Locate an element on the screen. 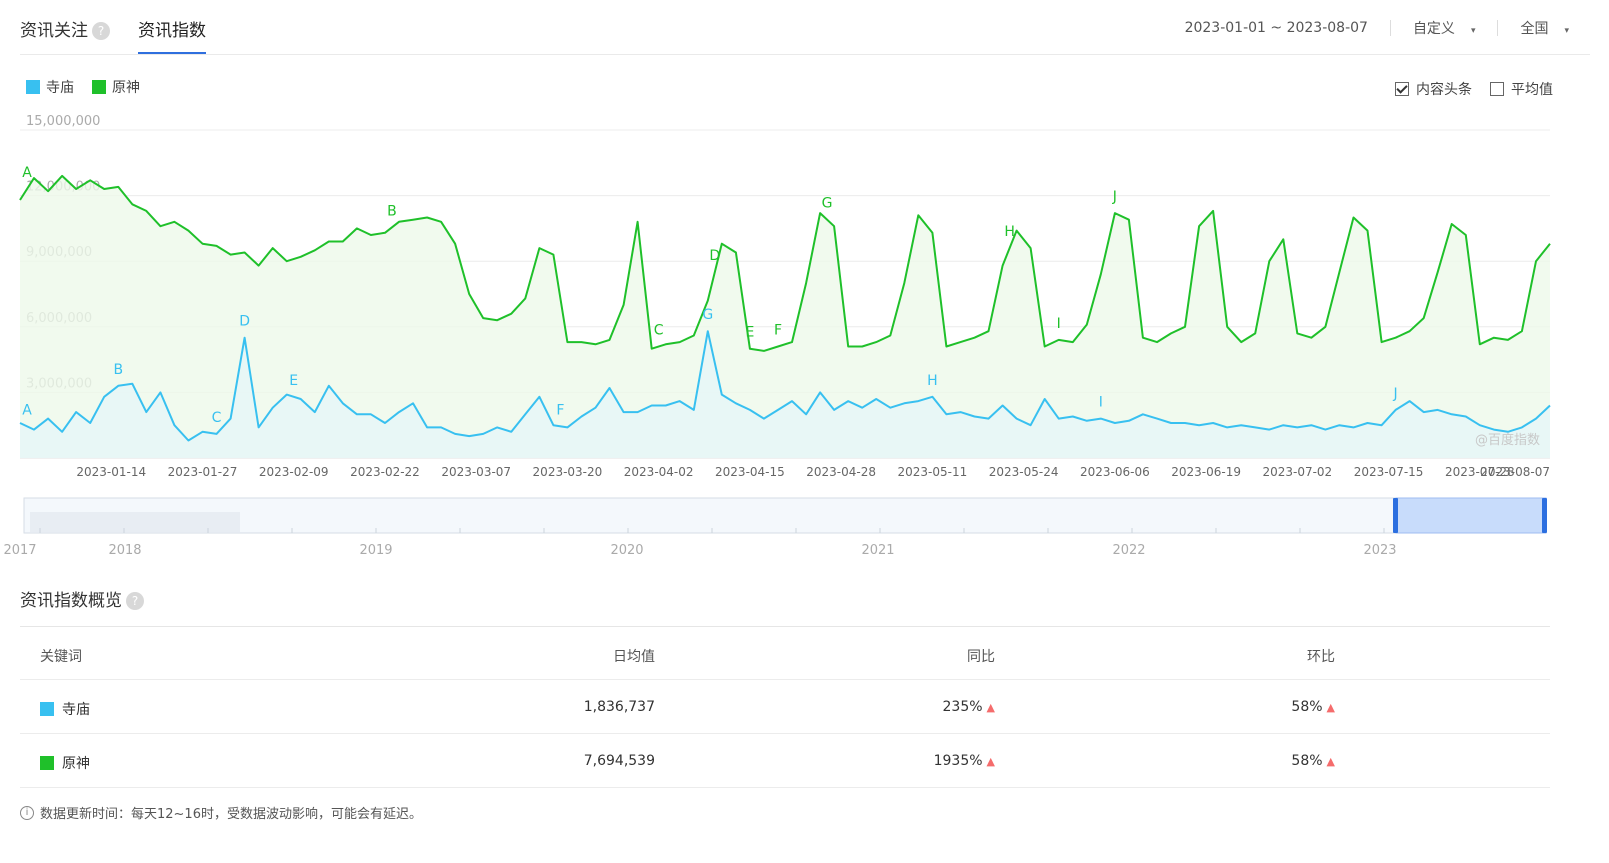  x-tick-label: 2023-07-02 is located at coordinates (1297, 472).